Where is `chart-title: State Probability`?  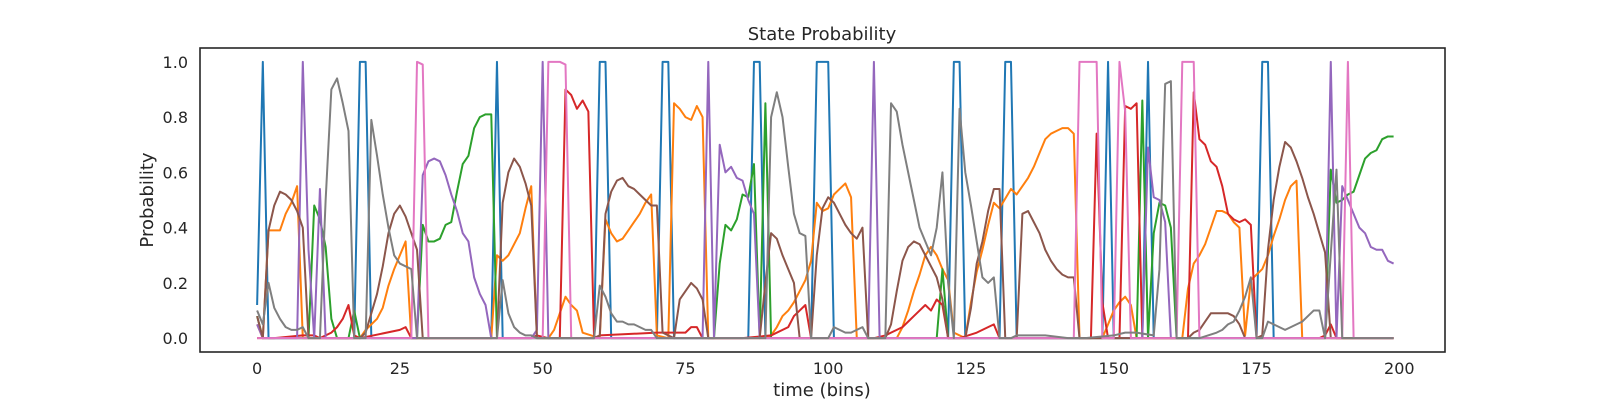 chart-title: State Probability is located at coordinates (822, 34).